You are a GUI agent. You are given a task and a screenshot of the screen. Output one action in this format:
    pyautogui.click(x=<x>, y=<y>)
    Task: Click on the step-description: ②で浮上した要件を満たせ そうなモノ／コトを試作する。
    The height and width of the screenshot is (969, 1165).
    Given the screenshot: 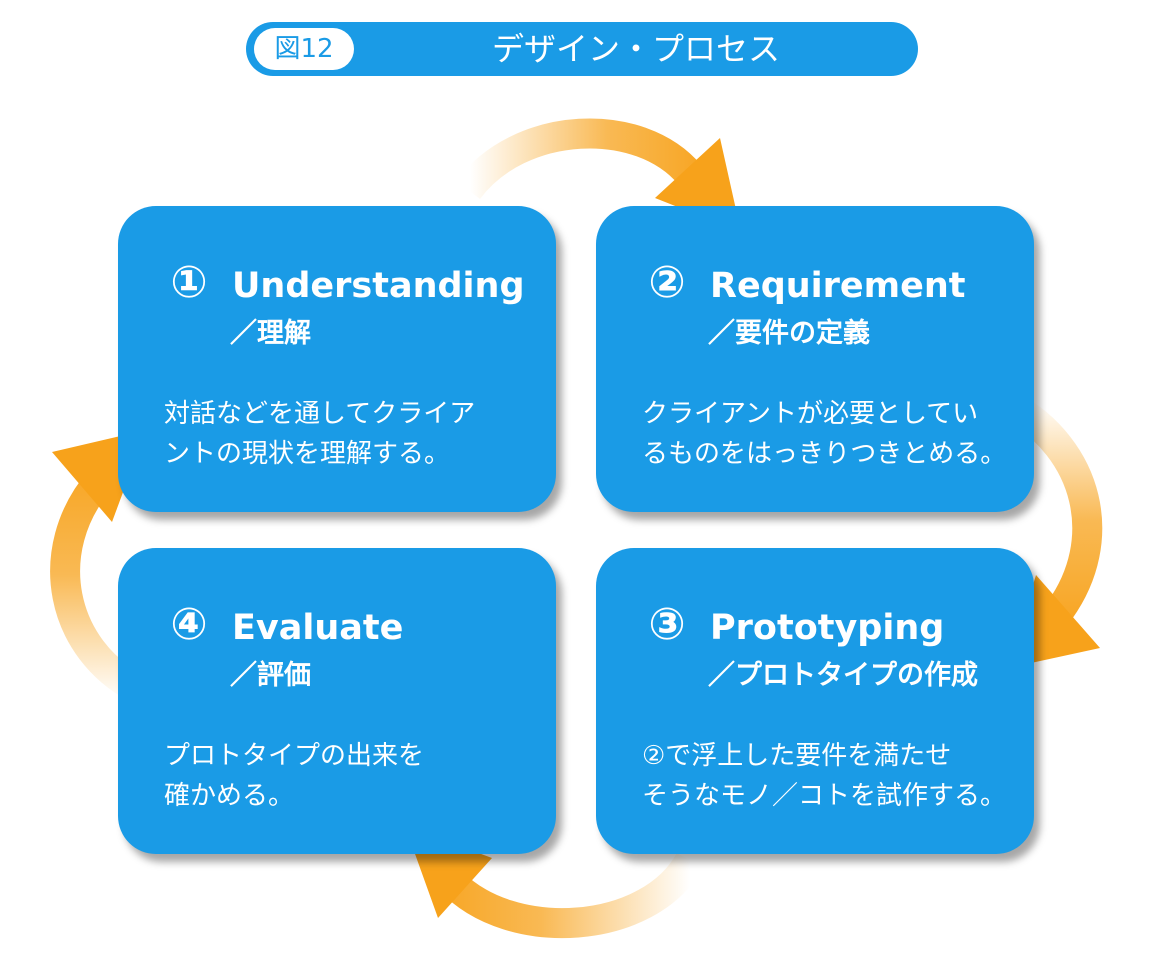 What is the action you would take?
    pyautogui.click(x=832, y=776)
    